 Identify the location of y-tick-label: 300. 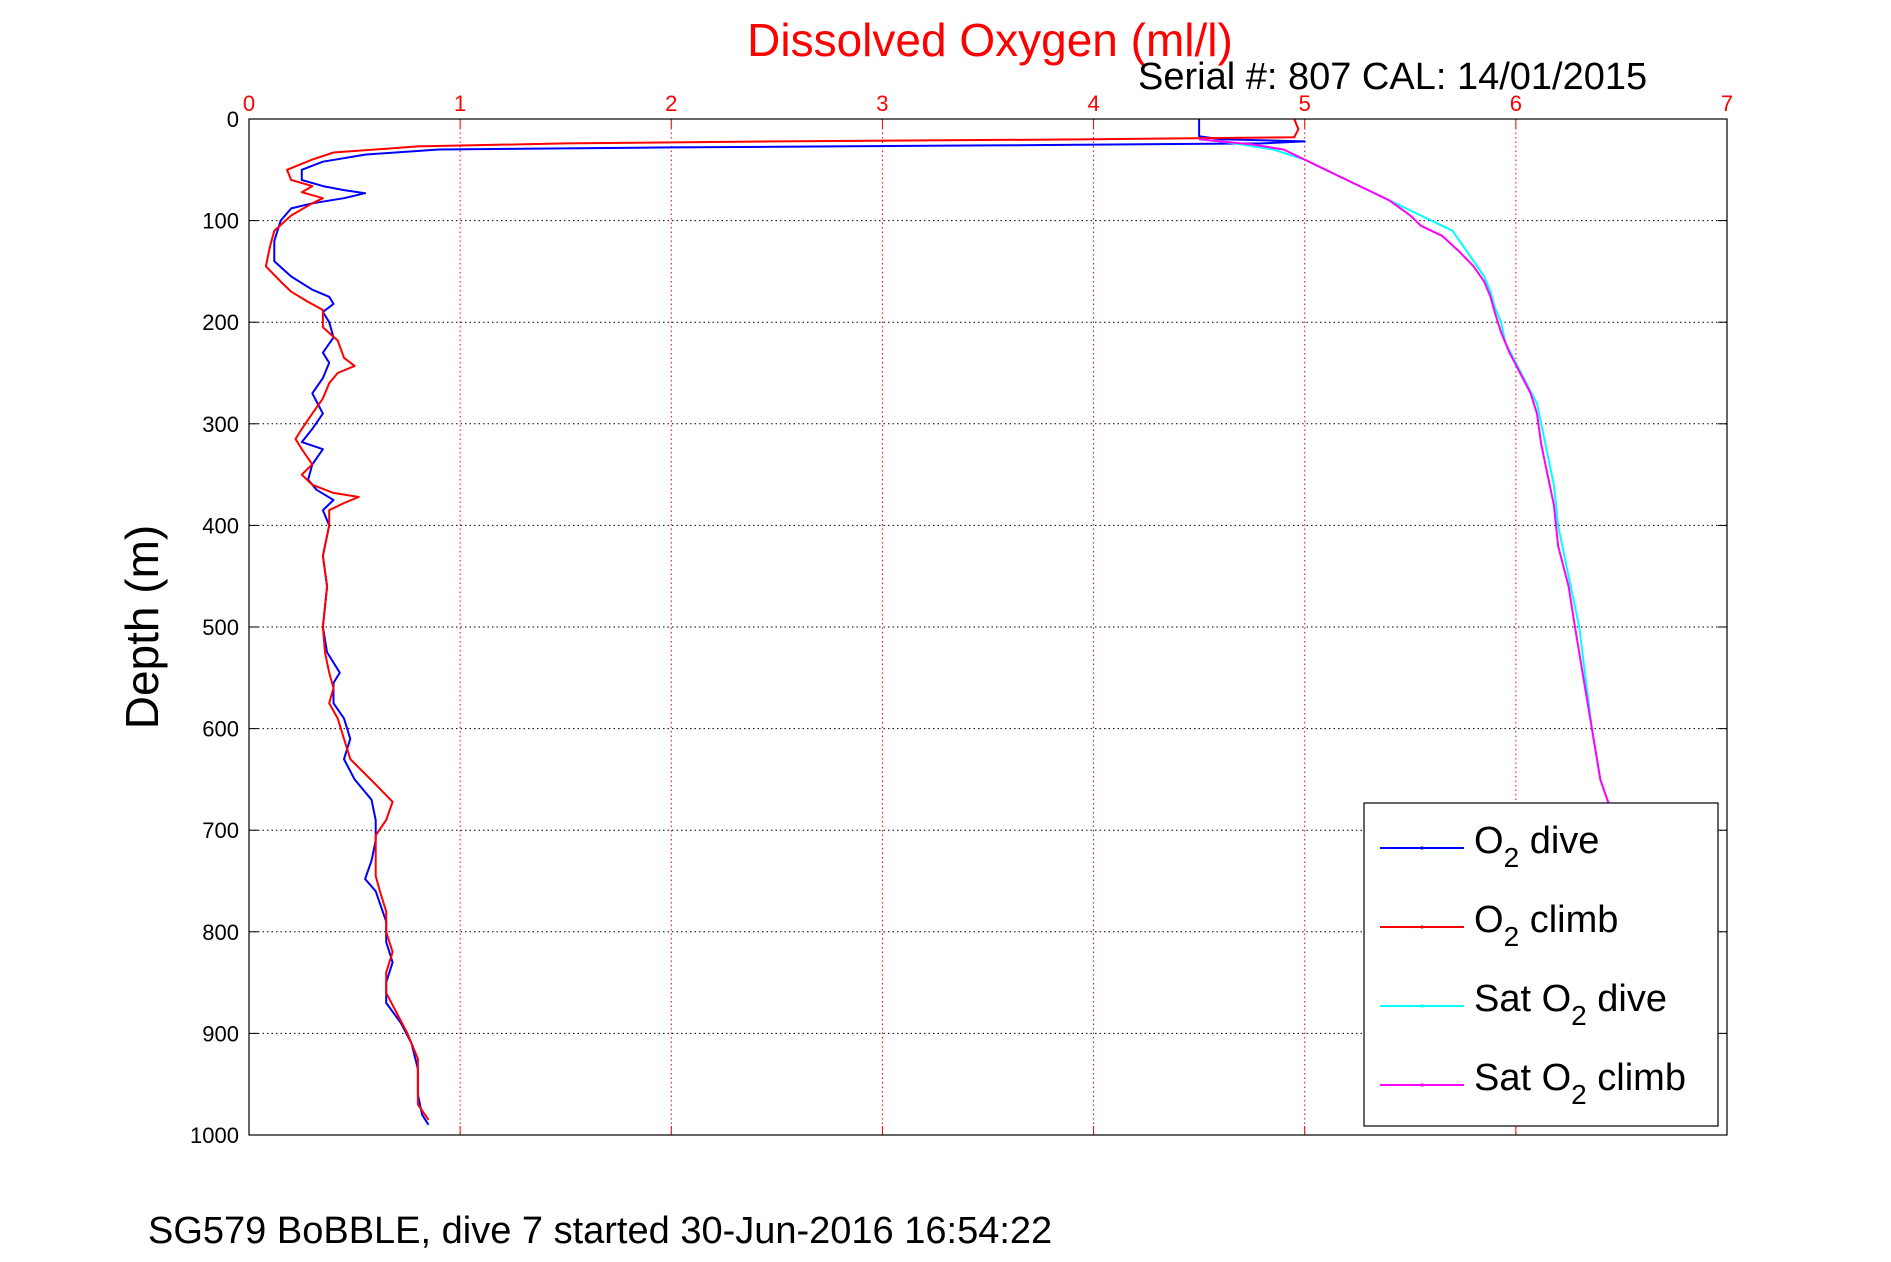
(220, 424).